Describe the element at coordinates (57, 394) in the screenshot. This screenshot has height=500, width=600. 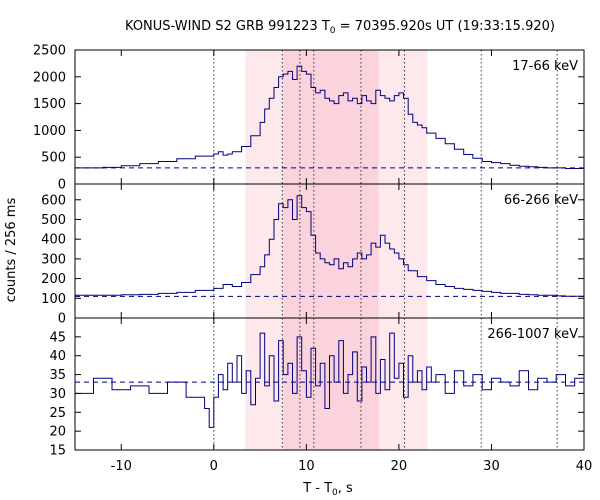
I see `y-tick-label: 30` at that location.